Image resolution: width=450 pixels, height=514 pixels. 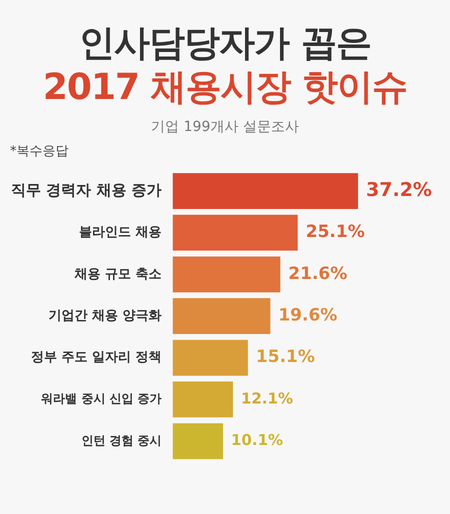 I want to click on y-tick-label: 정부 주도 일자리 정책, so click(x=96, y=358).